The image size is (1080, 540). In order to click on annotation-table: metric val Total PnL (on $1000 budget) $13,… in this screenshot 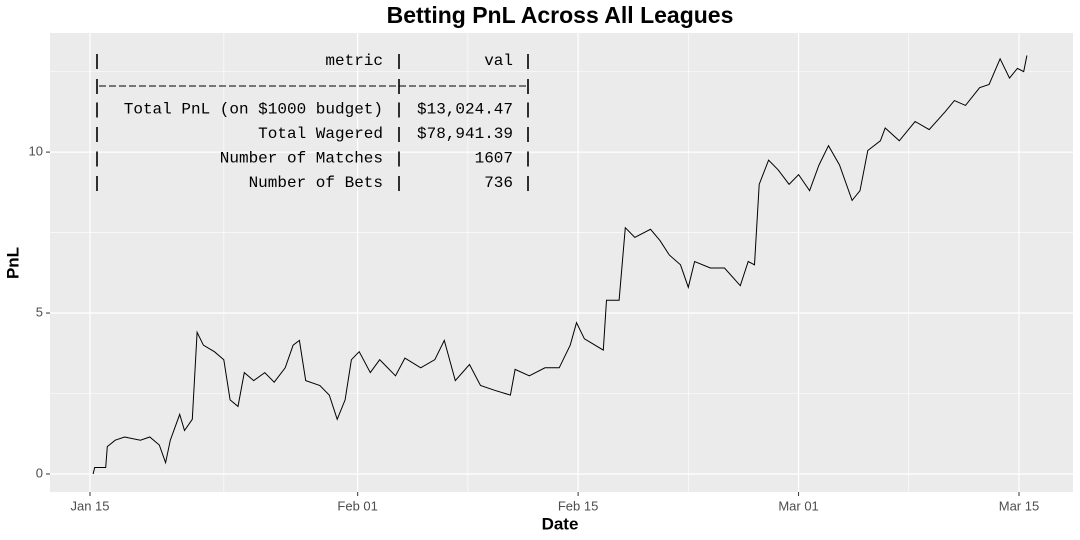, I will do `click(312, 122)`.